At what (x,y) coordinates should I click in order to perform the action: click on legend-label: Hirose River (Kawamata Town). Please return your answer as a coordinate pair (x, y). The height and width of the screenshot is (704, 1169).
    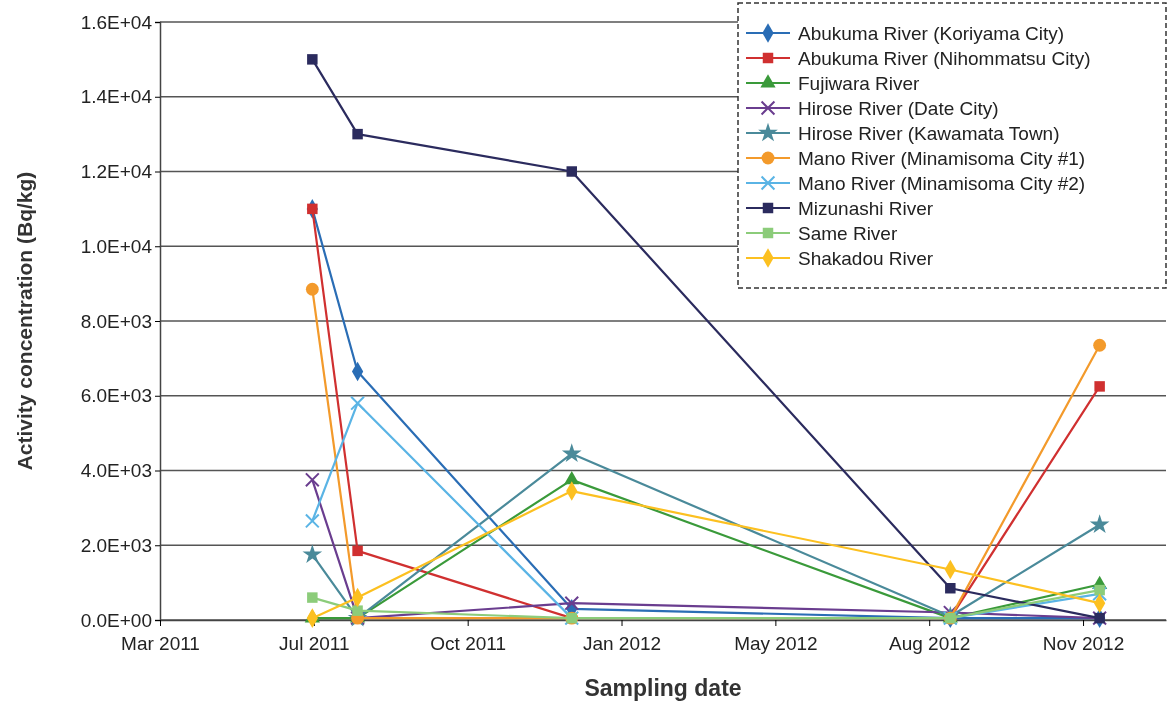
    Looking at the image, I should click on (929, 133).